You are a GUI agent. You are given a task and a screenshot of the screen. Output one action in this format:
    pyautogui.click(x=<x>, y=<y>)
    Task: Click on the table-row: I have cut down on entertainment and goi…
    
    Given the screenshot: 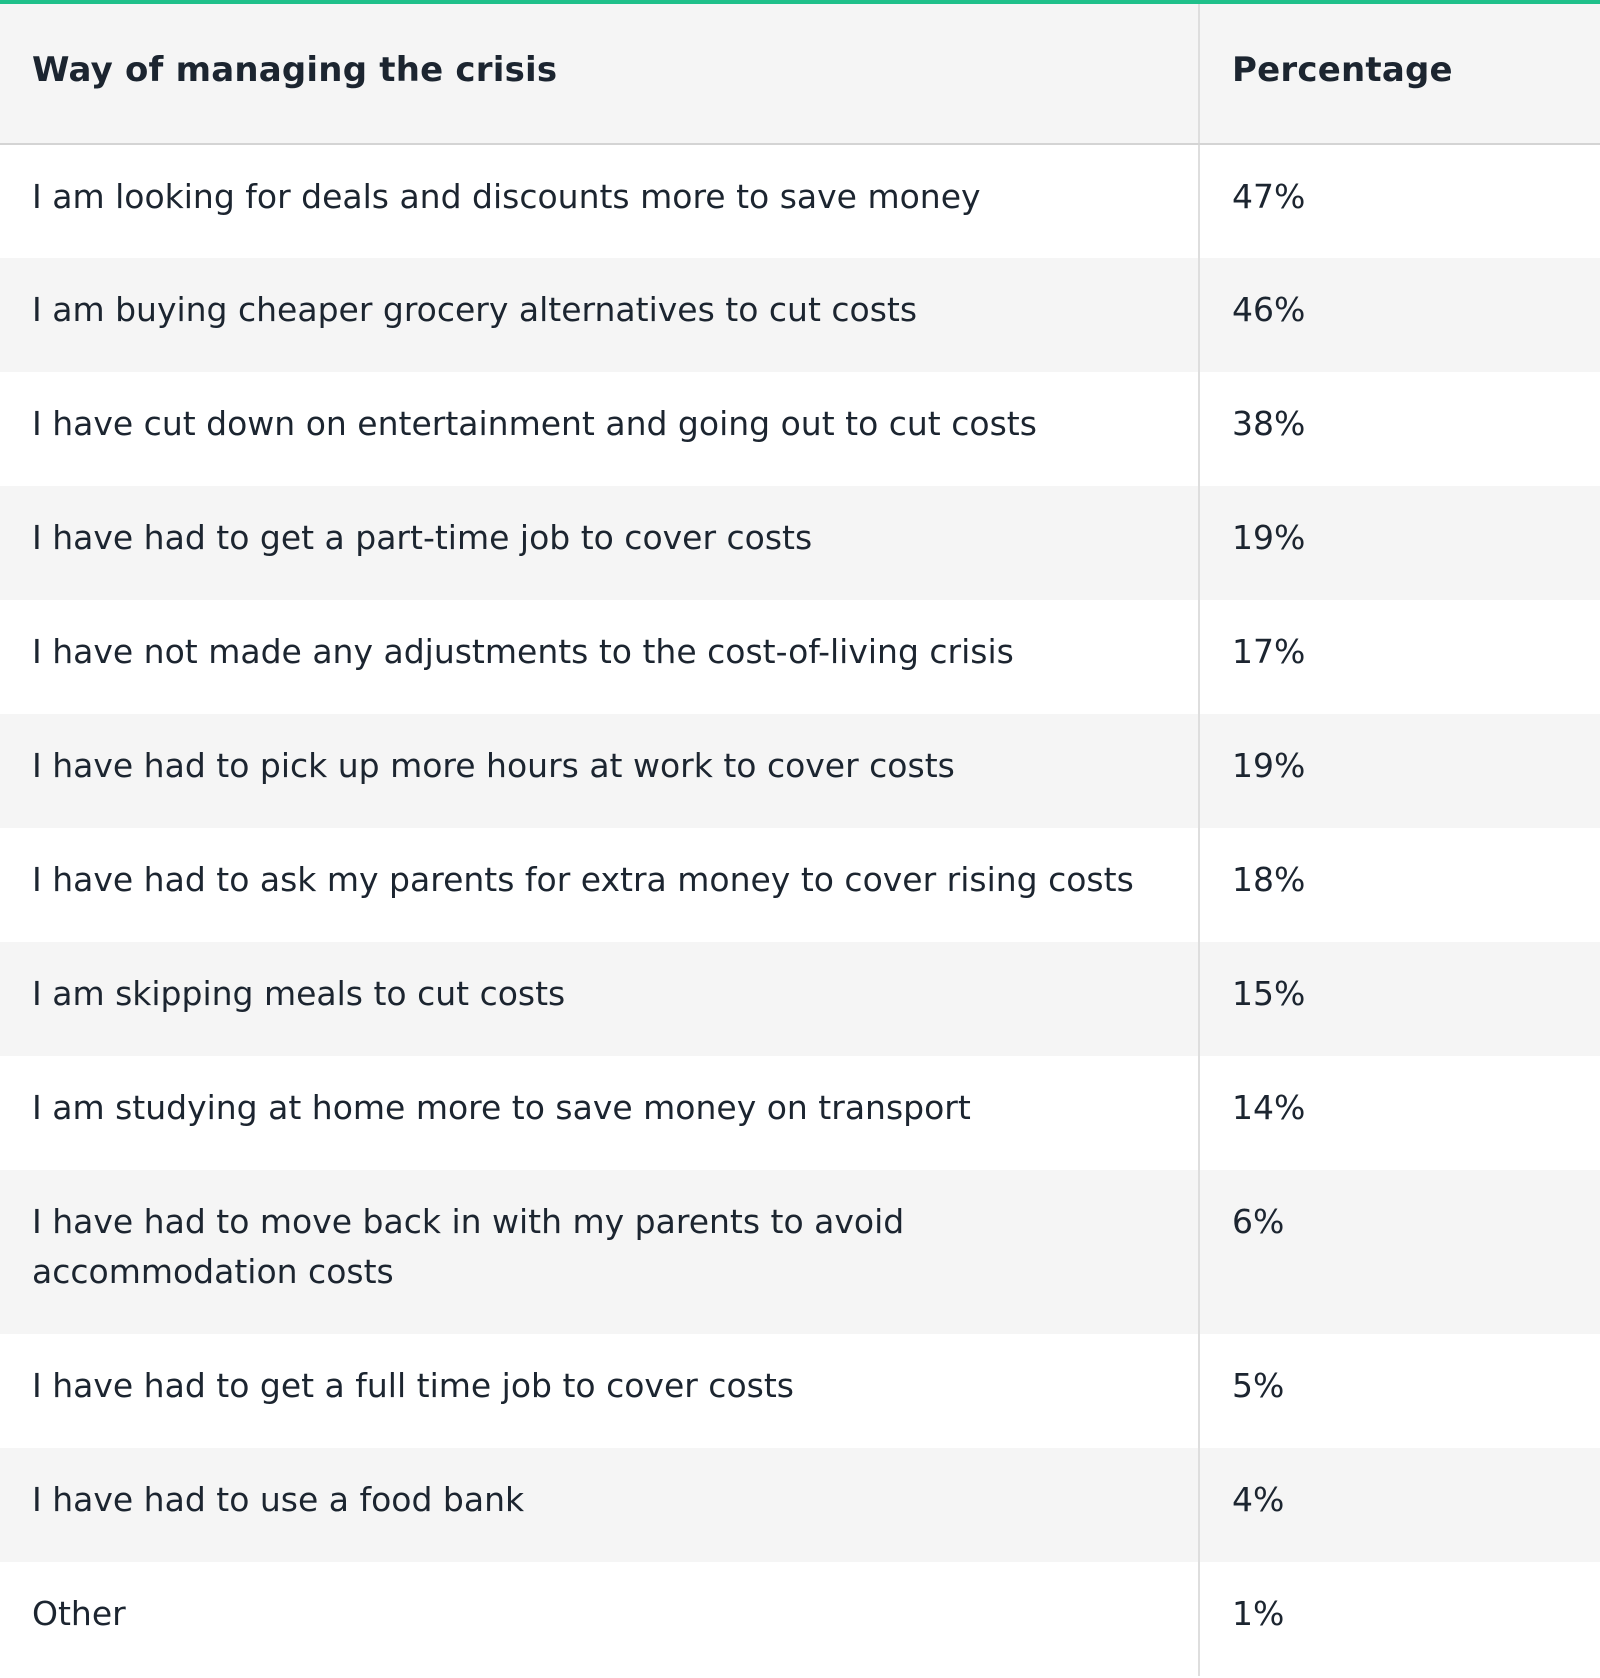 What is the action you would take?
    pyautogui.click(x=800, y=429)
    